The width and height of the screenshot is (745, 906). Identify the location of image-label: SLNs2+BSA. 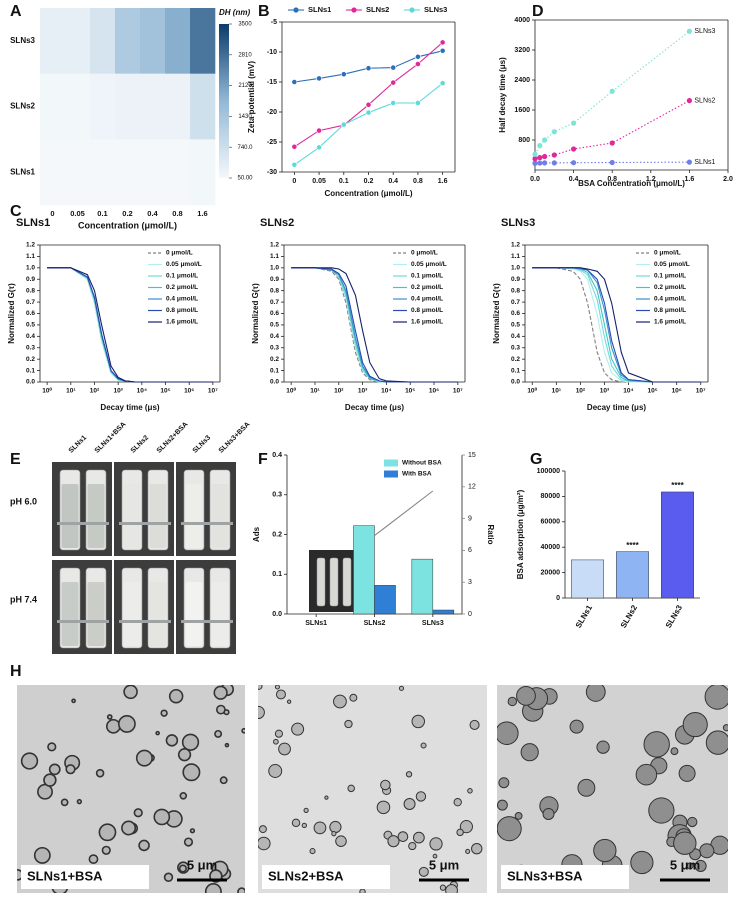
(306, 875).